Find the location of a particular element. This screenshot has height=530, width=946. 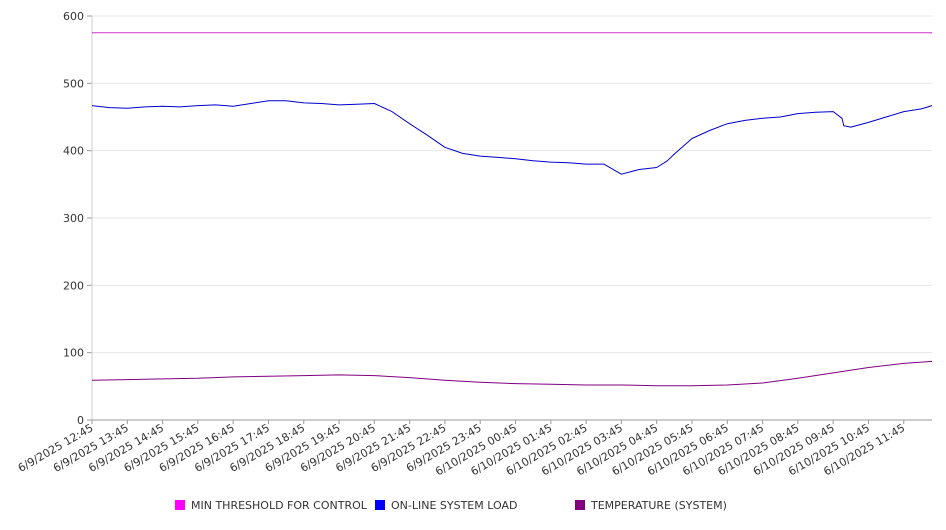

legend-item-min-threshold: MIN THRESHOLD FOR CONTROL is located at coordinates (271, 505).